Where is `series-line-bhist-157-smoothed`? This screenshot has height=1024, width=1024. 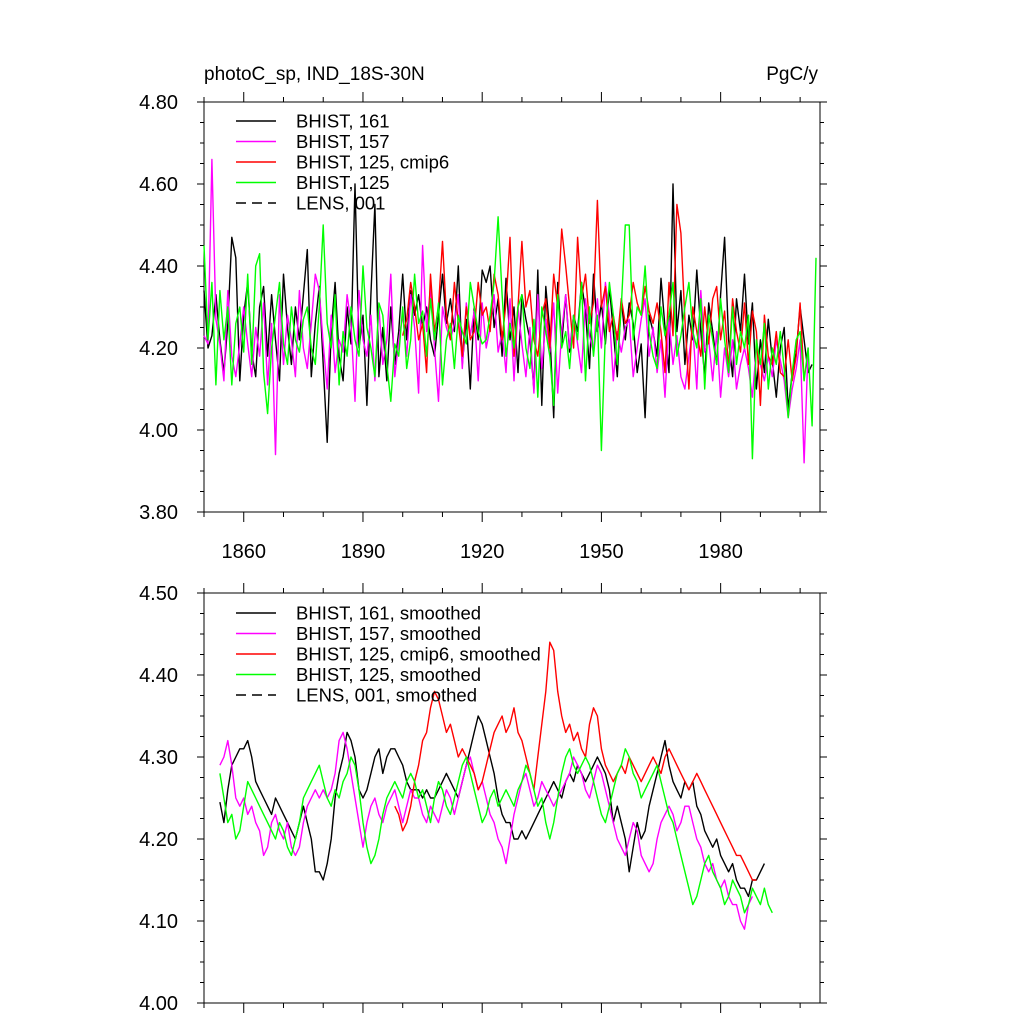
series-line-bhist-157-smoothed is located at coordinates (486, 830).